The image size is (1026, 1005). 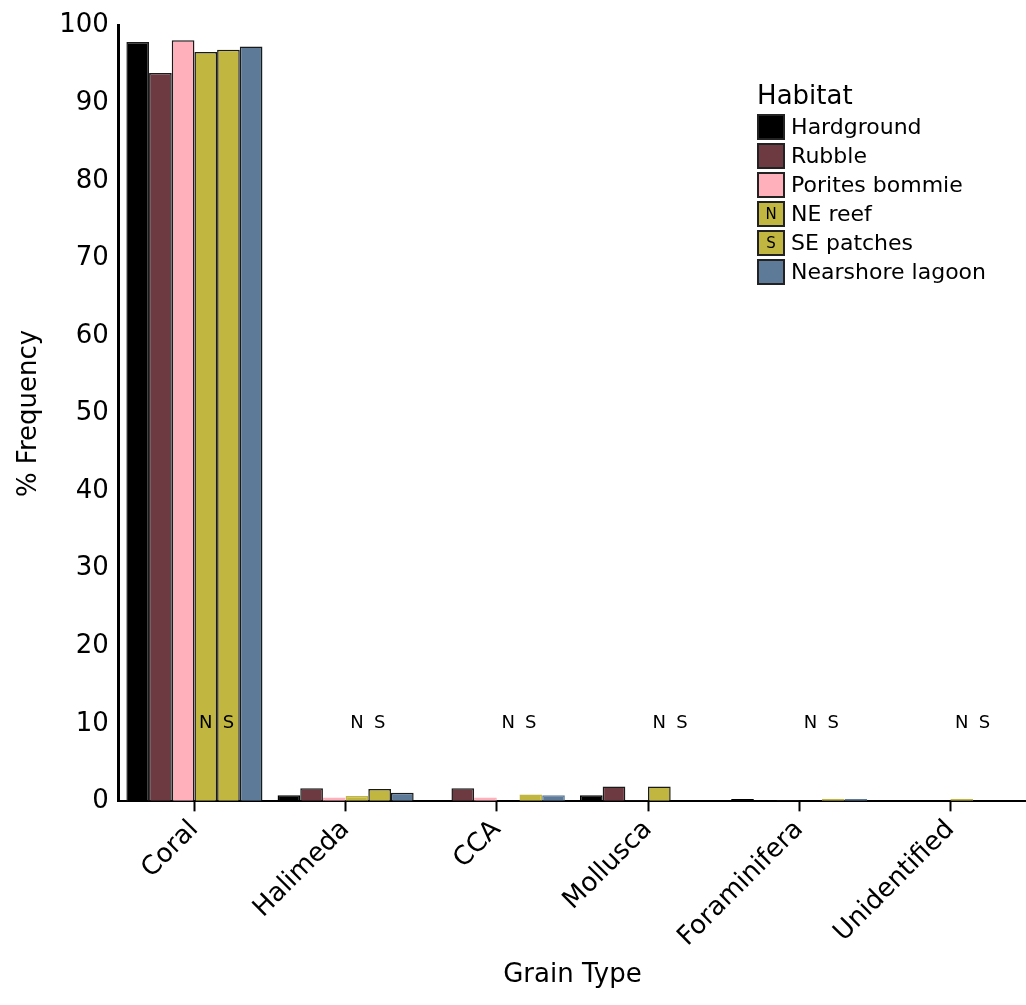 What do you see at coordinates (92, 411) in the screenshot?
I see `y-tick-label: 50` at bounding box center [92, 411].